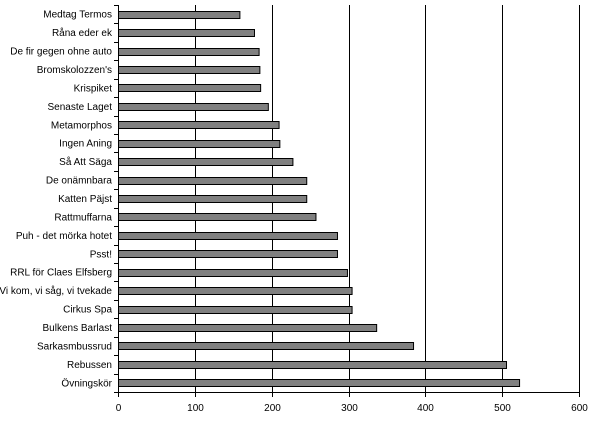 This screenshot has height=436, width=596. What do you see at coordinates (79, 181) in the screenshot?
I see `category-label-10: De onämnbara` at bounding box center [79, 181].